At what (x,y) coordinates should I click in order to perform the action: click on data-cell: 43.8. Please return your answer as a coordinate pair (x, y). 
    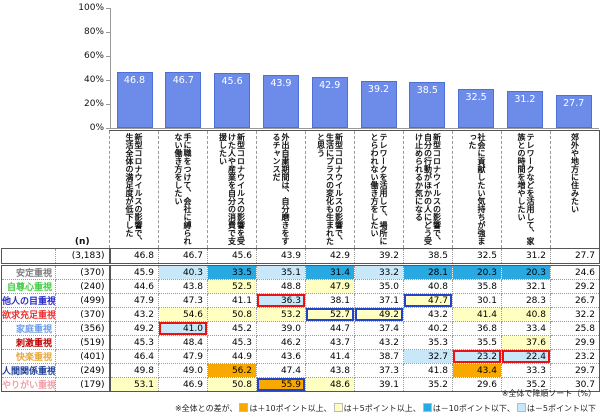
    Looking at the image, I should click on (330, 370).